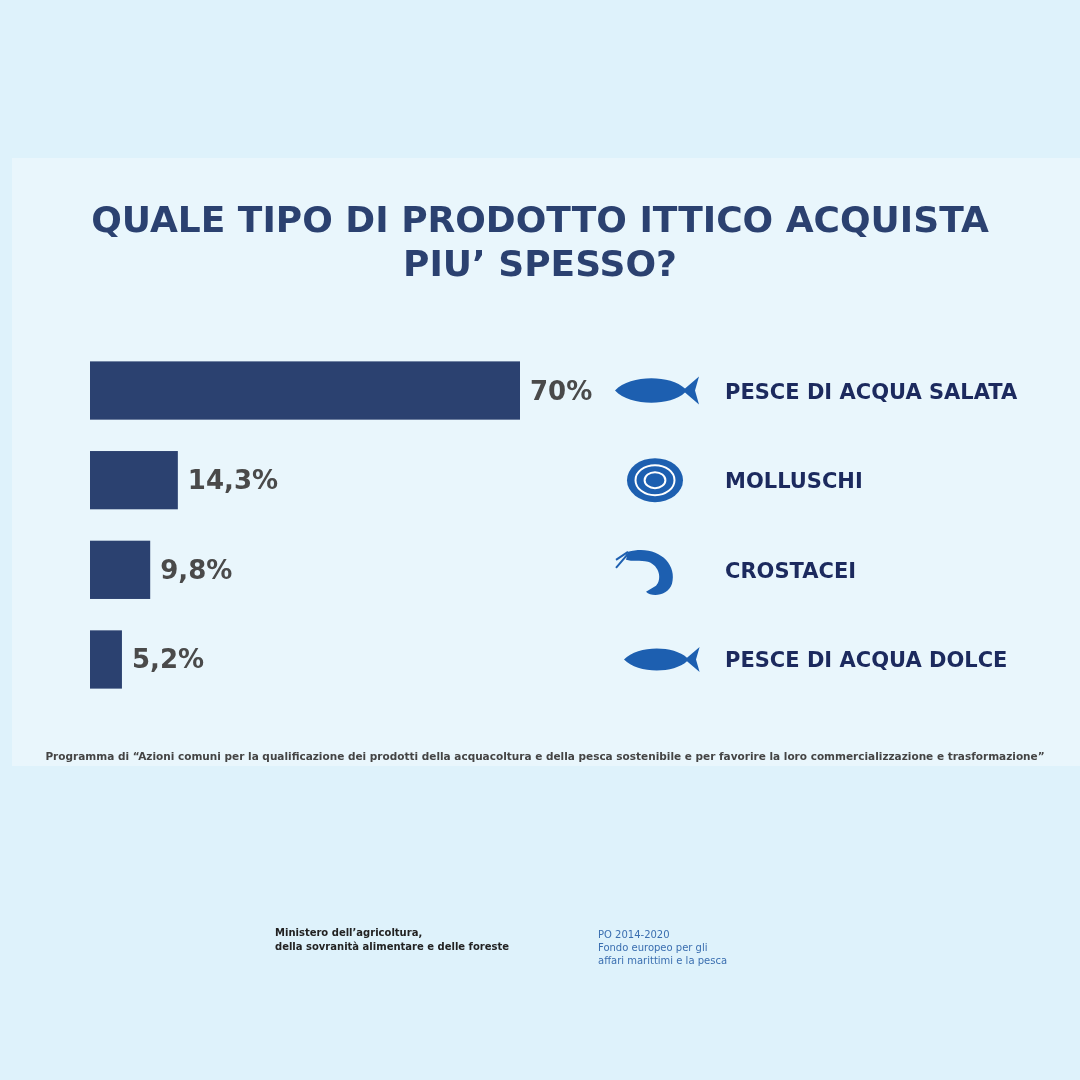 This screenshot has height=1080, width=1080. Describe the element at coordinates (872, 391) in the screenshot. I see `y-tick-label: PESCE DI ACQUA SALATA` at that location.